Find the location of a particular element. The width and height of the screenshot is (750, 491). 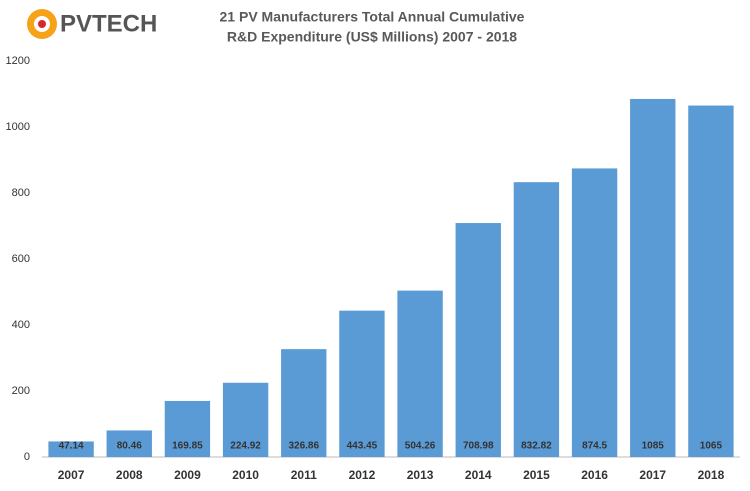

x-tick-label: 2013 is located at coordinates (420, 475).